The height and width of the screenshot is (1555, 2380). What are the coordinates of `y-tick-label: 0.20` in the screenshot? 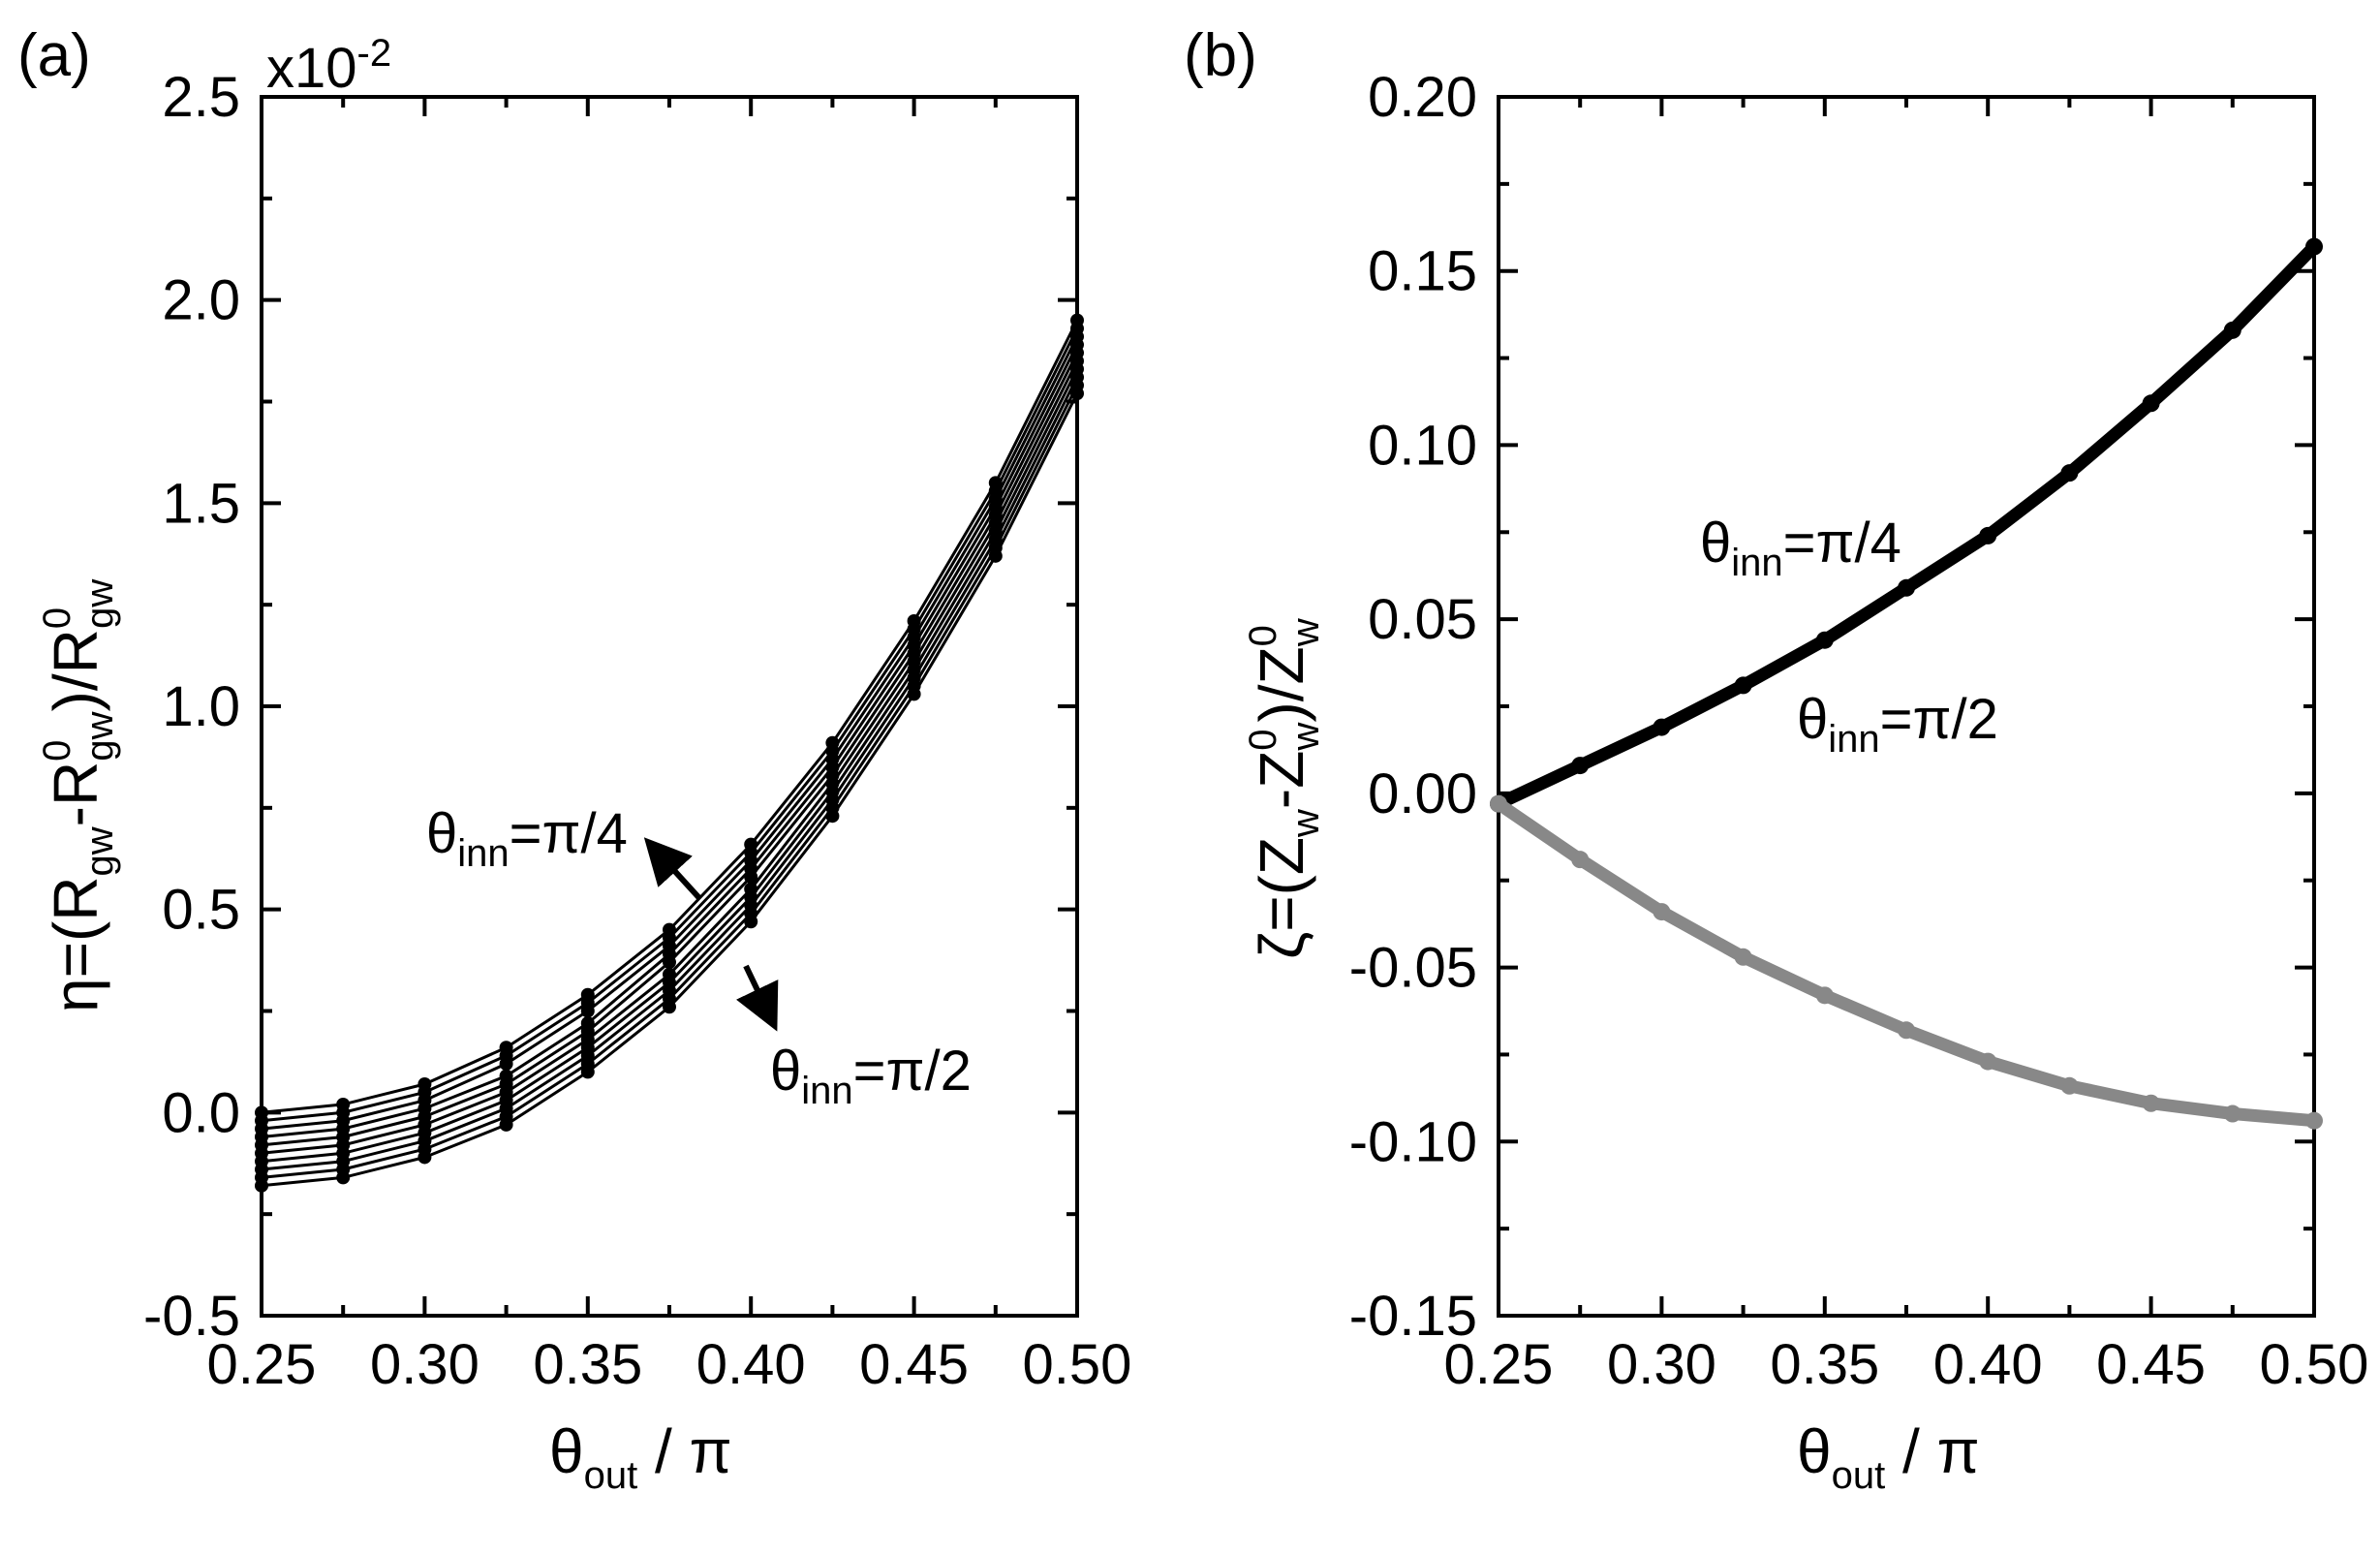 It's located at (1422, 97).